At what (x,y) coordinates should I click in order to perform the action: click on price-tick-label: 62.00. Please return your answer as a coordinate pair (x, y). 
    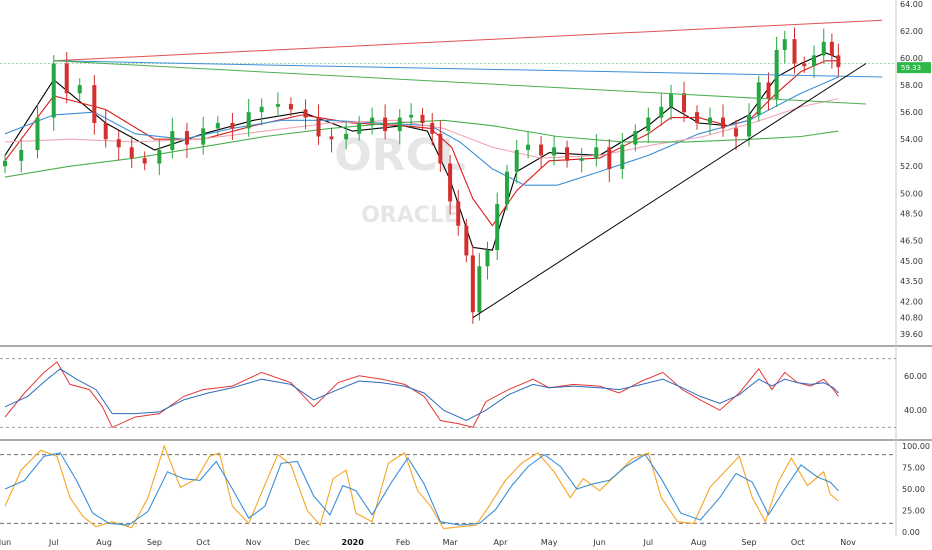
    Looking at the image, I should click on (911, 31).